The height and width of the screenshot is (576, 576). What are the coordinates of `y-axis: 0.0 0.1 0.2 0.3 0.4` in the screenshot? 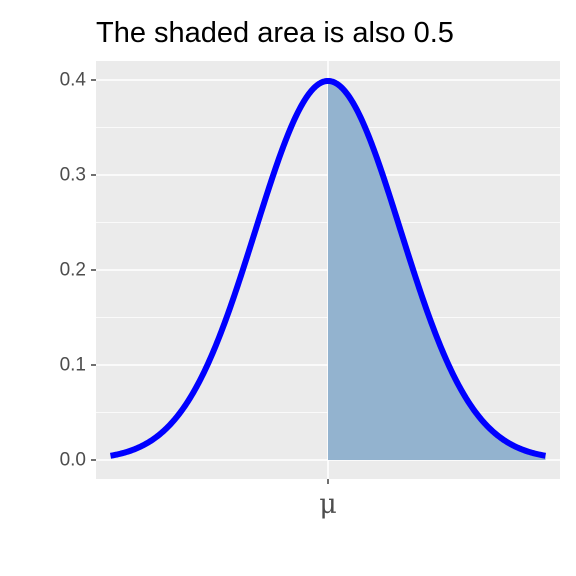 It's located at (78, 270).